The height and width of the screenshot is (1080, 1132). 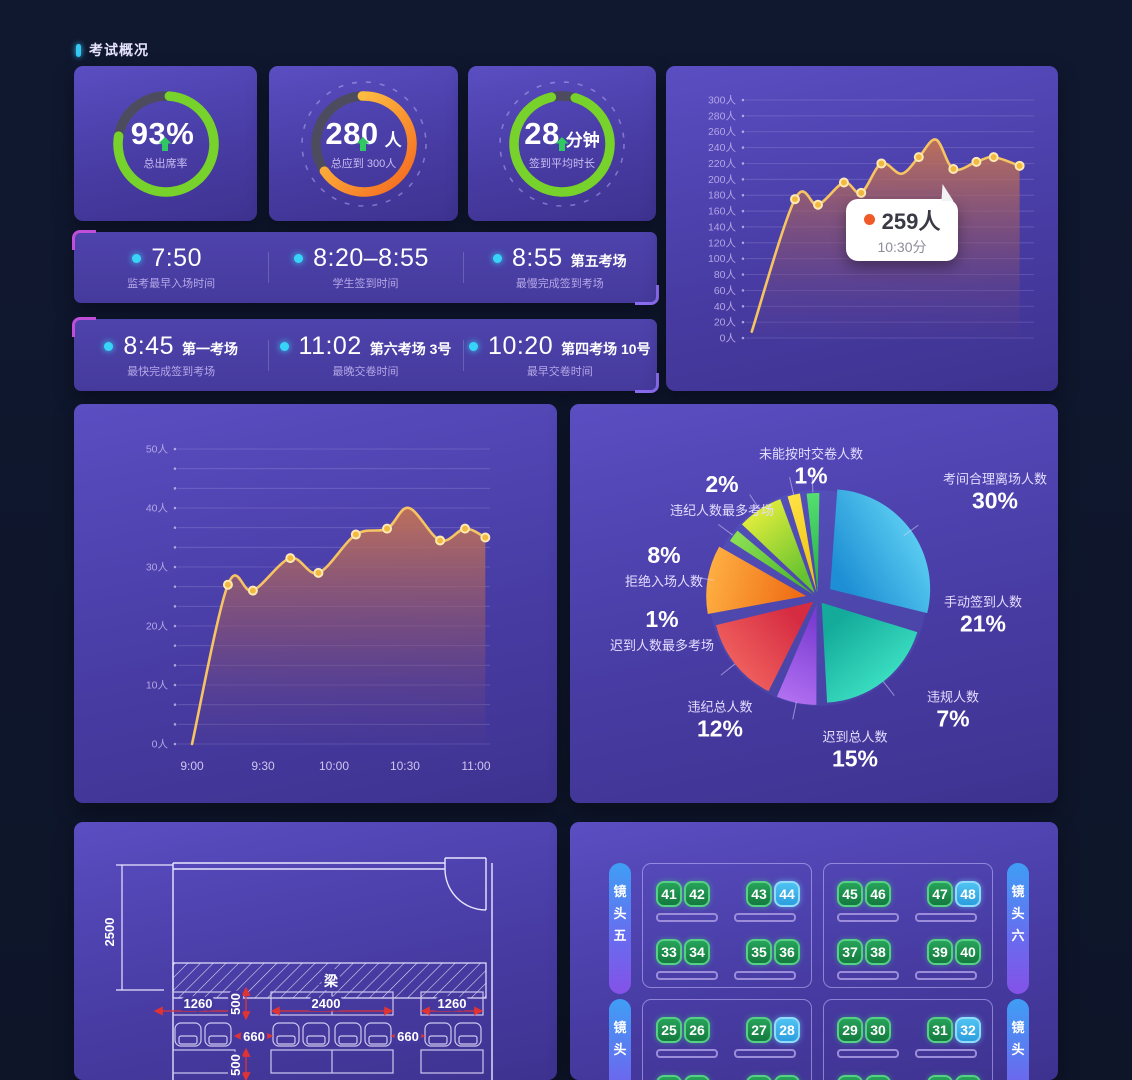 I want to click on tooltip-time: 10:30分, so click(x=902, y=246).